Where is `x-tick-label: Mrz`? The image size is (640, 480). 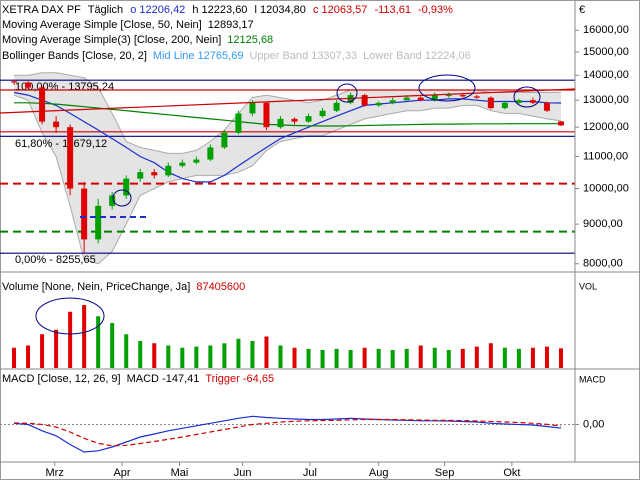
x-tick-label: Mrz is located at coordinates (55, 473).